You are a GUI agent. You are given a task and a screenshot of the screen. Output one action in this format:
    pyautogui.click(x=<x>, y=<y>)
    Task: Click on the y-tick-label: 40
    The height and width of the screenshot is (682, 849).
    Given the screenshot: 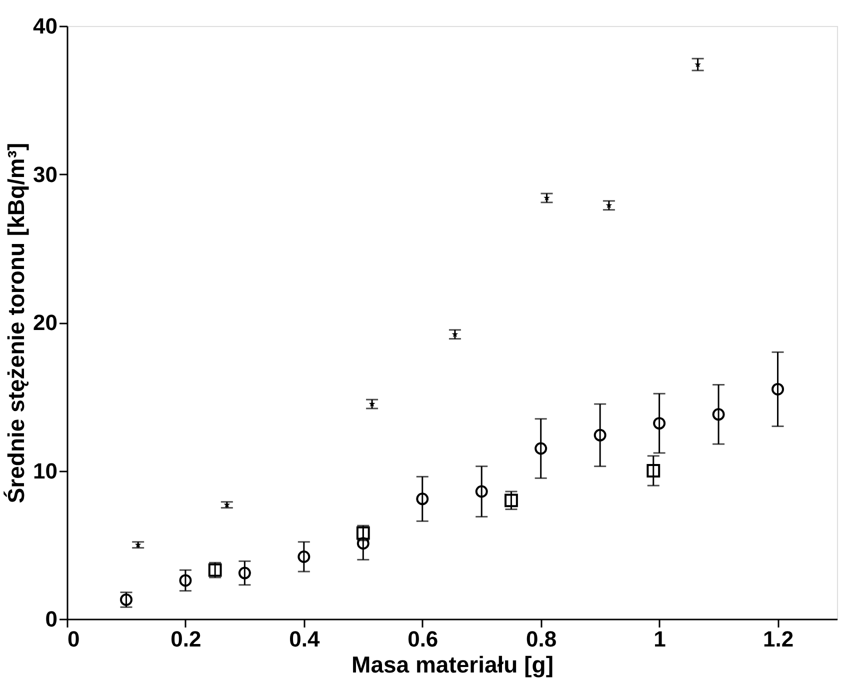 What is the action you would take?
    pyautogui.click(x=45, y=26)
    